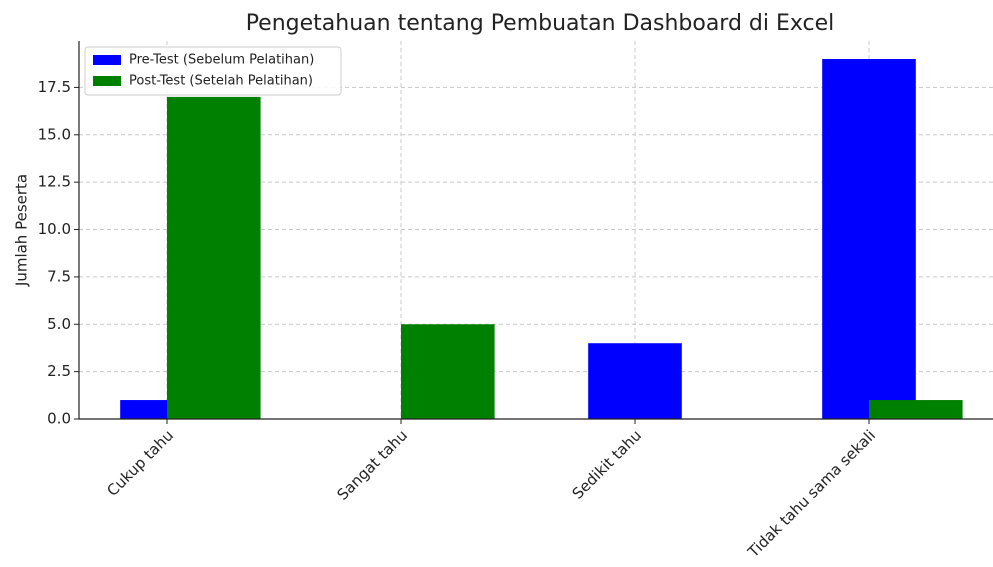 The width and height of the screenshot is (993, 567). Describe the element at coordinates (59, 276) in the screenshot. I see `y-tick-label: 7.5` at that location.